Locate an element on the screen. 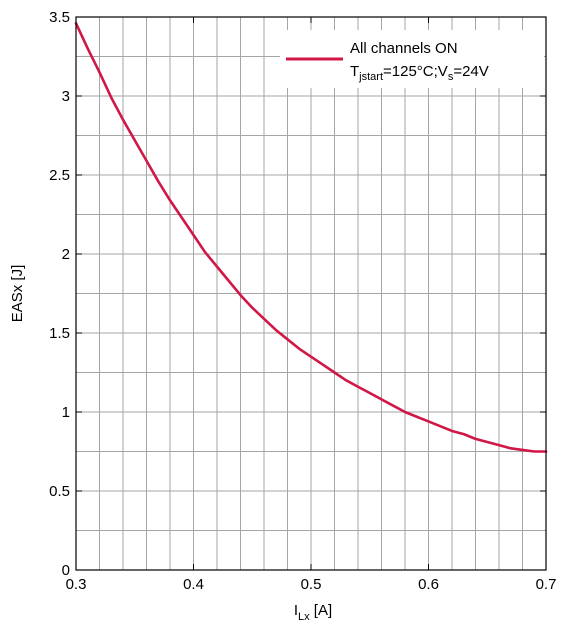 The image size is (566, 631). legend-series-conditions: Tjstart=125°C;Vs=24V is located at coordinates (419, 73).